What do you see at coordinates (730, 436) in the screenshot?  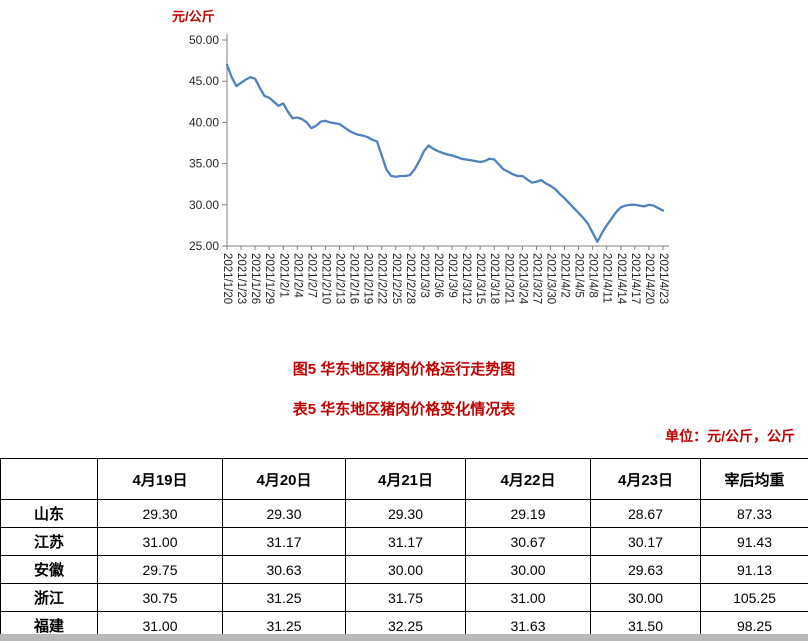 I see `unit-label: 单位：元/公斤，公斤` at bounding box center [730, 436].